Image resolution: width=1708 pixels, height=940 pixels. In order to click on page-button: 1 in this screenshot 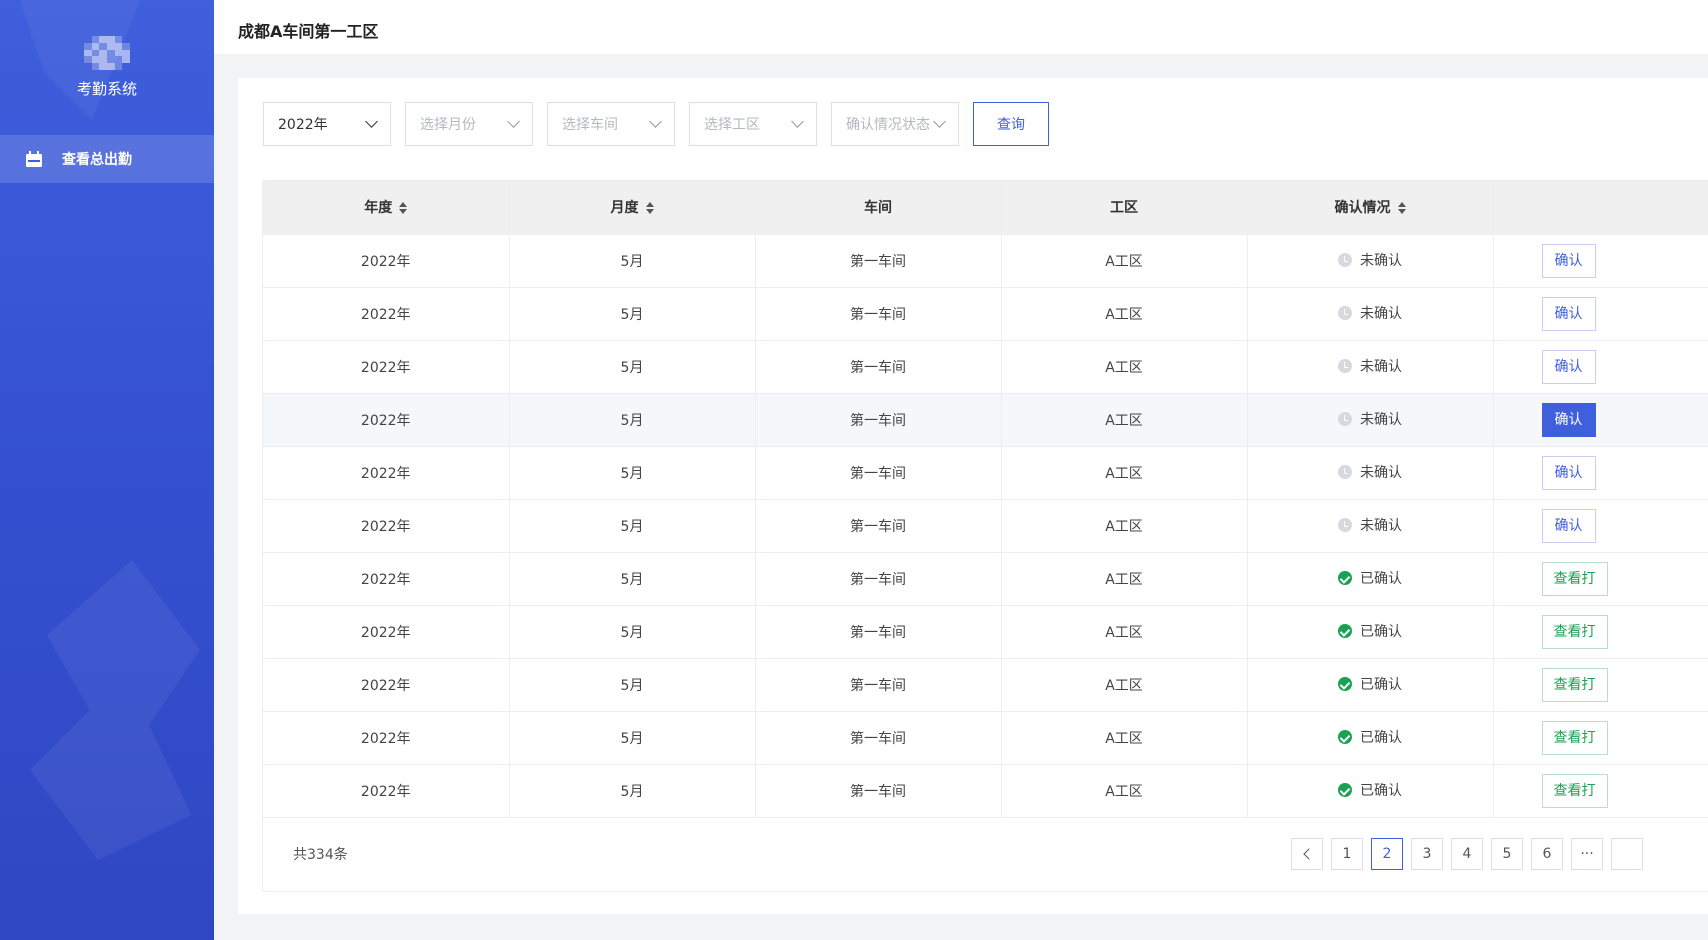, I will do `click(1347, 854)`.